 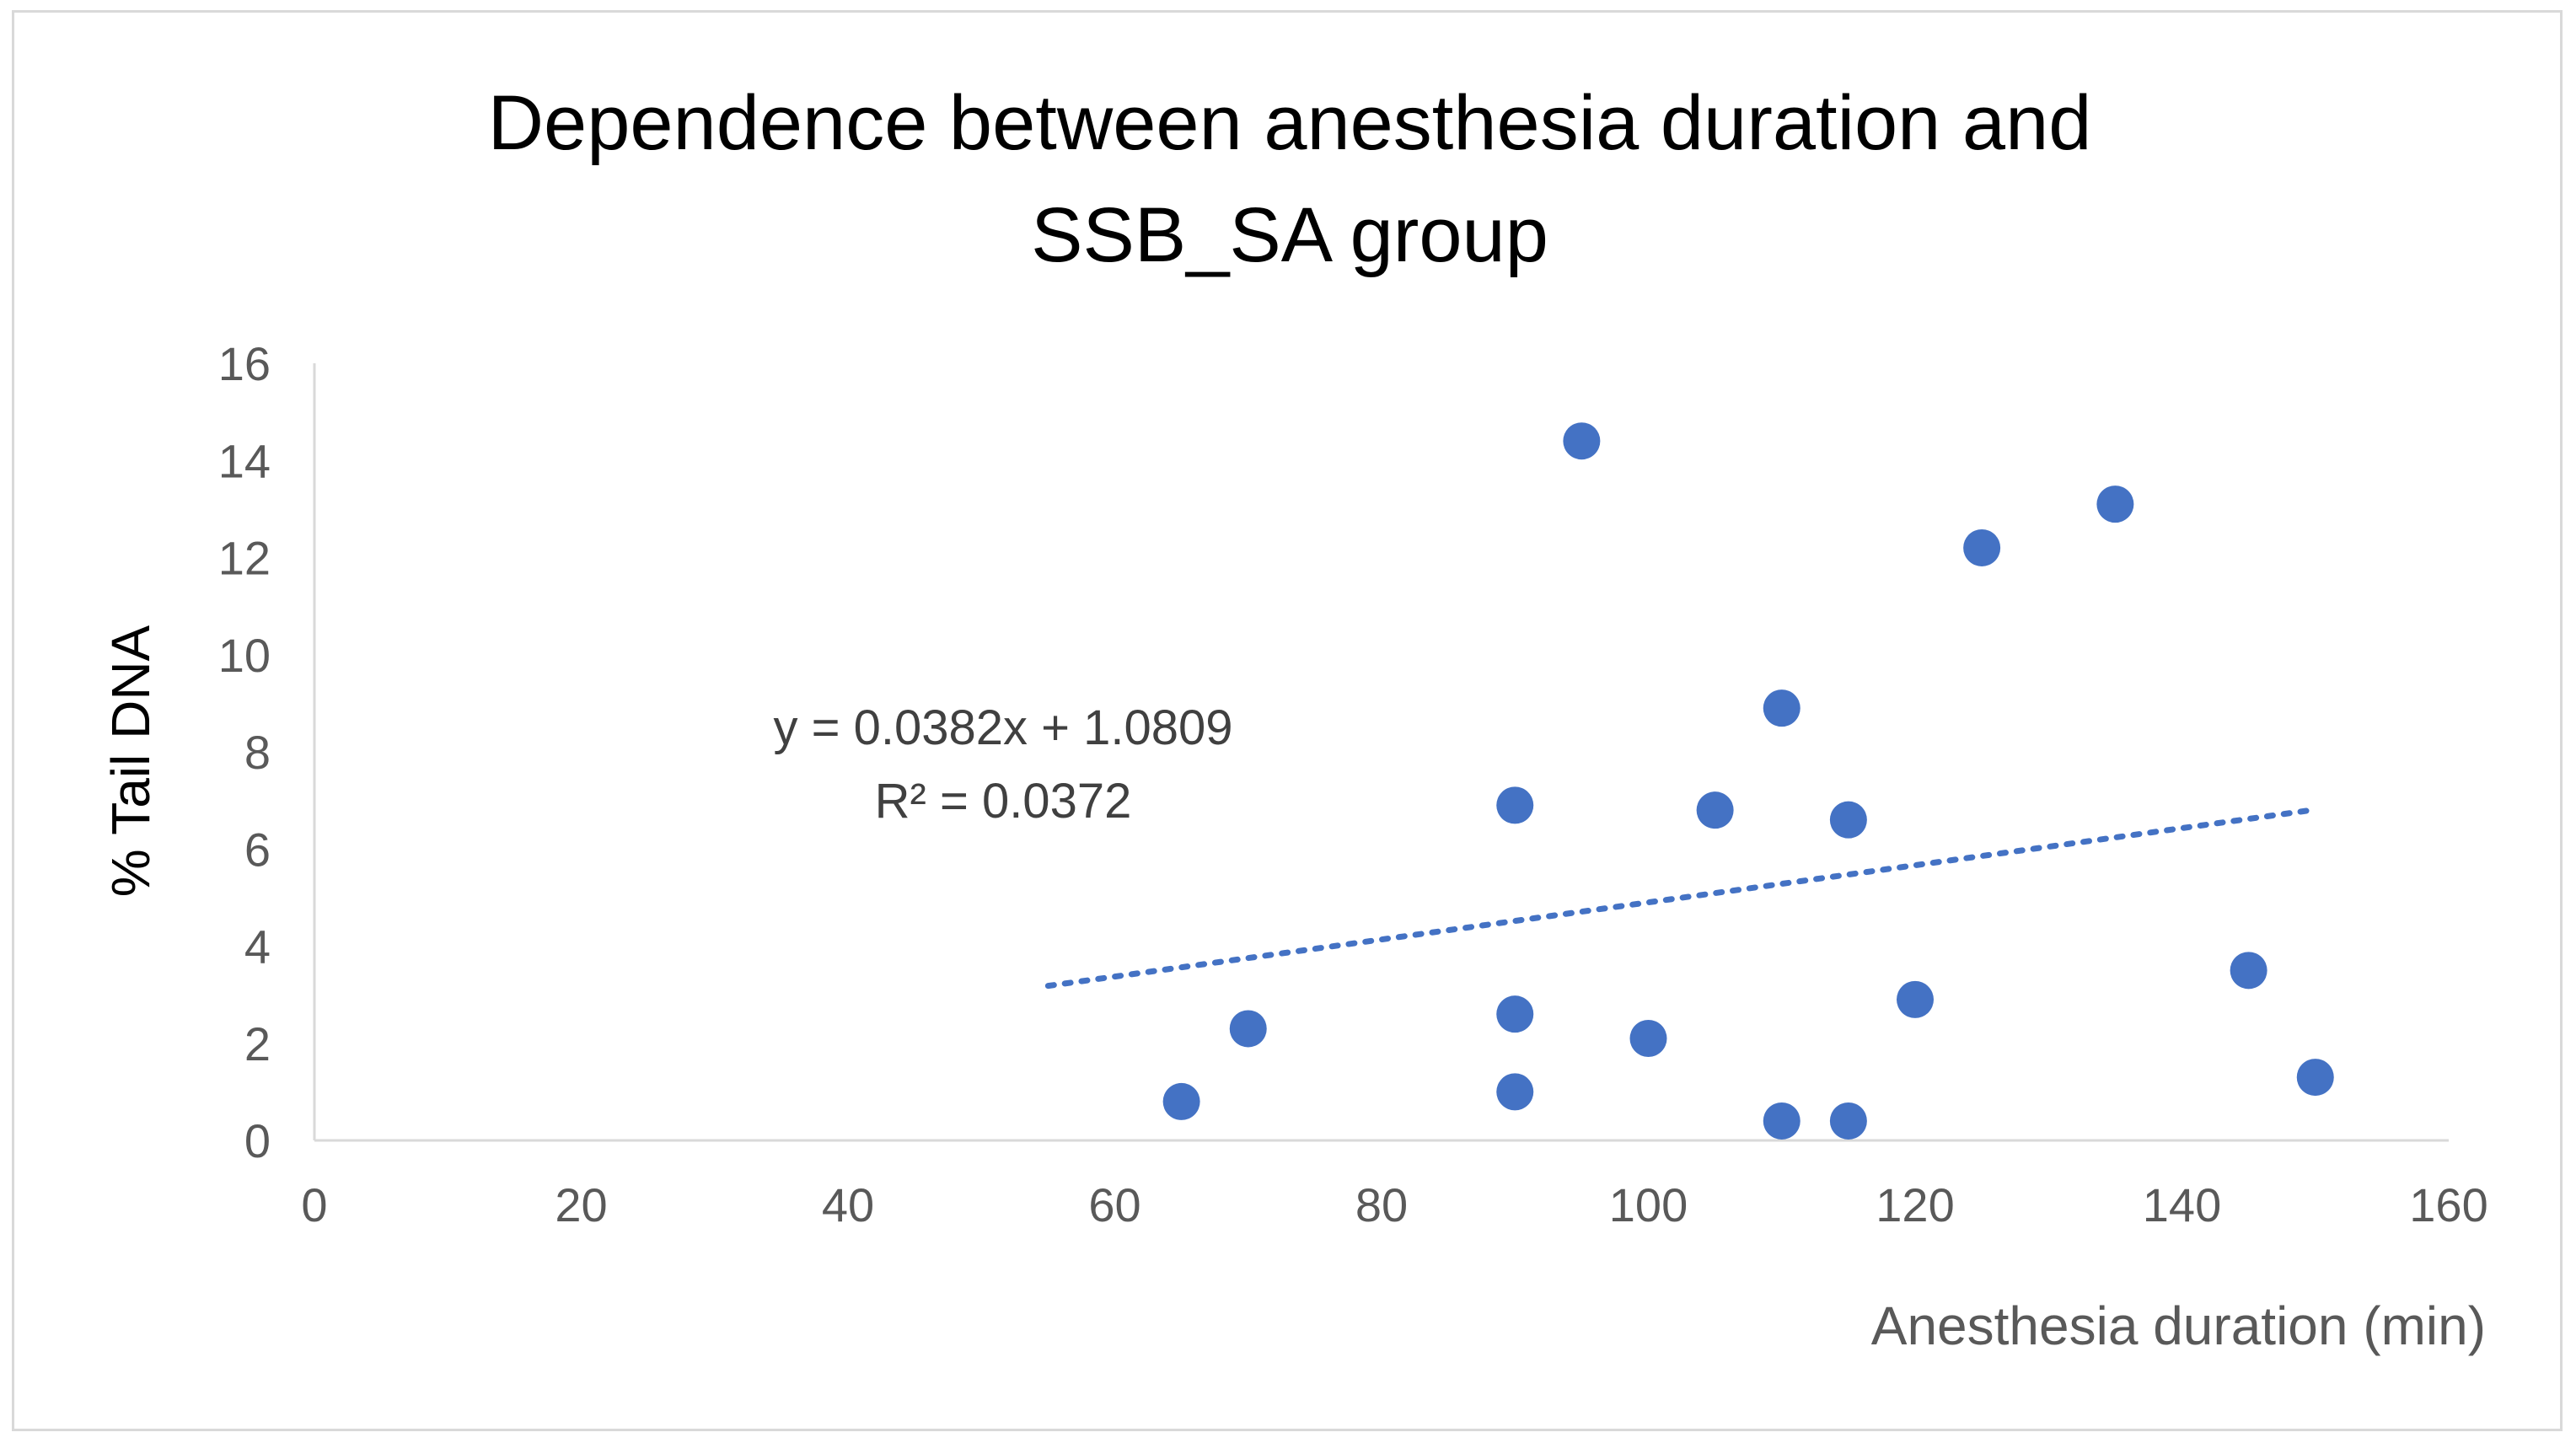 I want to click on y-axis-ticks: 0 2 4 6 8 10 12 14 16, so click(x=244, y=752).